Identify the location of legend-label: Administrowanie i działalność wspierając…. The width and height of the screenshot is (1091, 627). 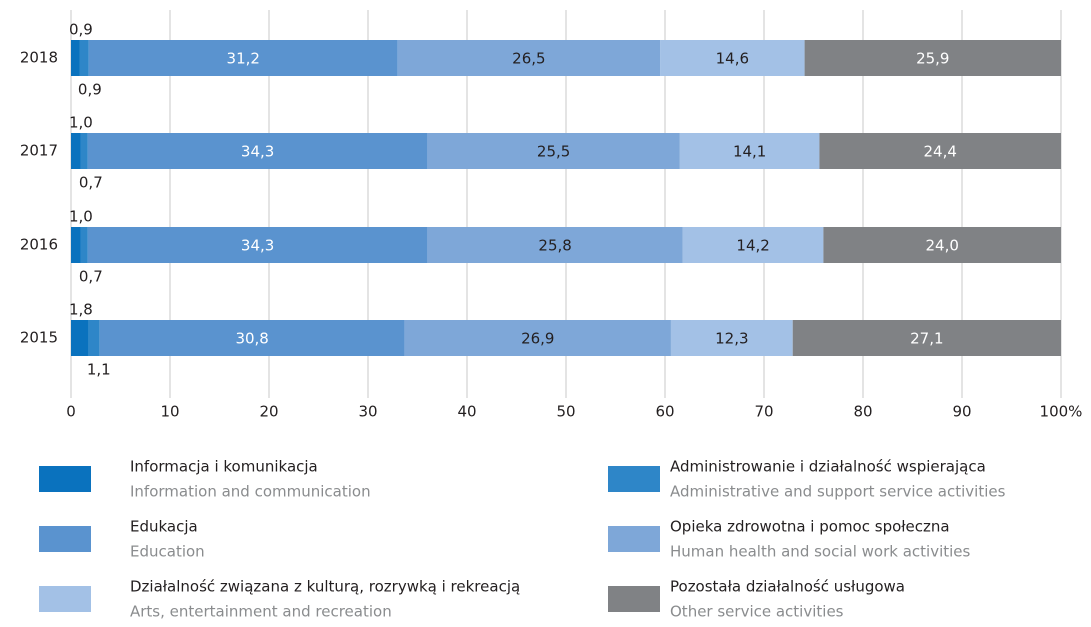
(828, 467).